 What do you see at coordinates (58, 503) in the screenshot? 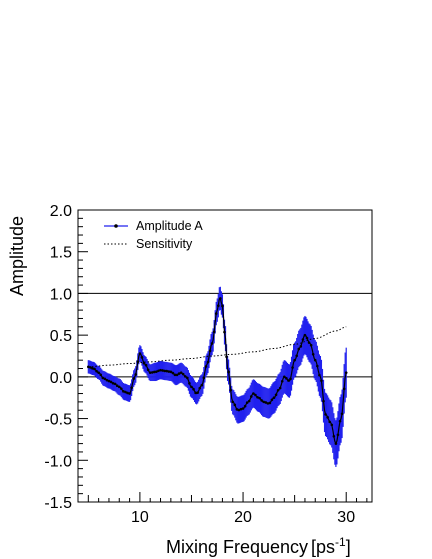
I see `y-tick-label: -1.5` at bounding box center [58, 503].